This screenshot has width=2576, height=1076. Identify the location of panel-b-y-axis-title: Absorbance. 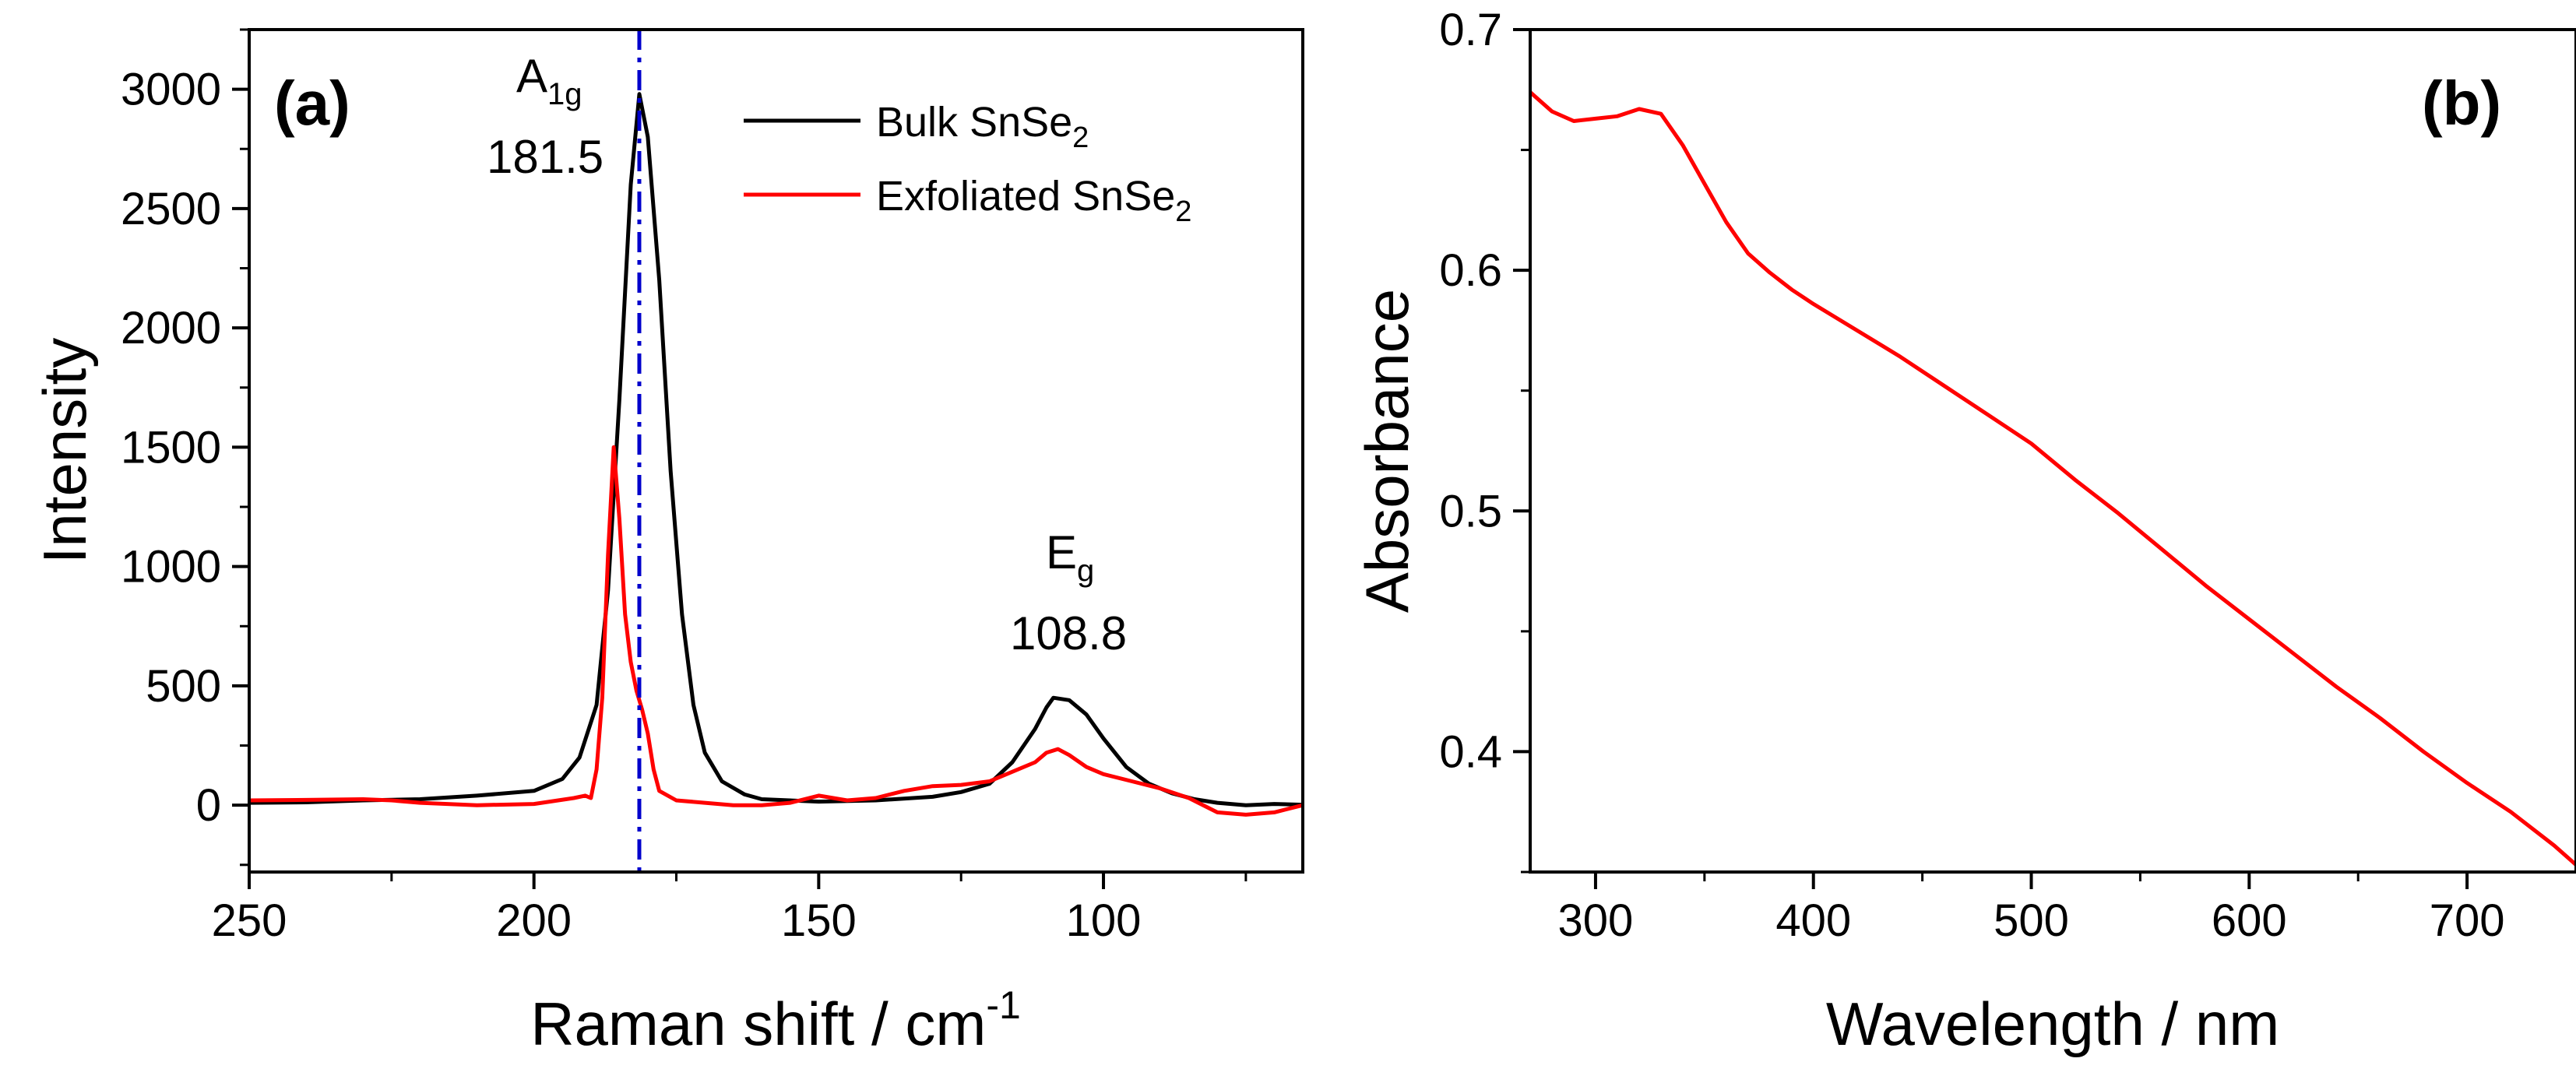
(1387, 451).